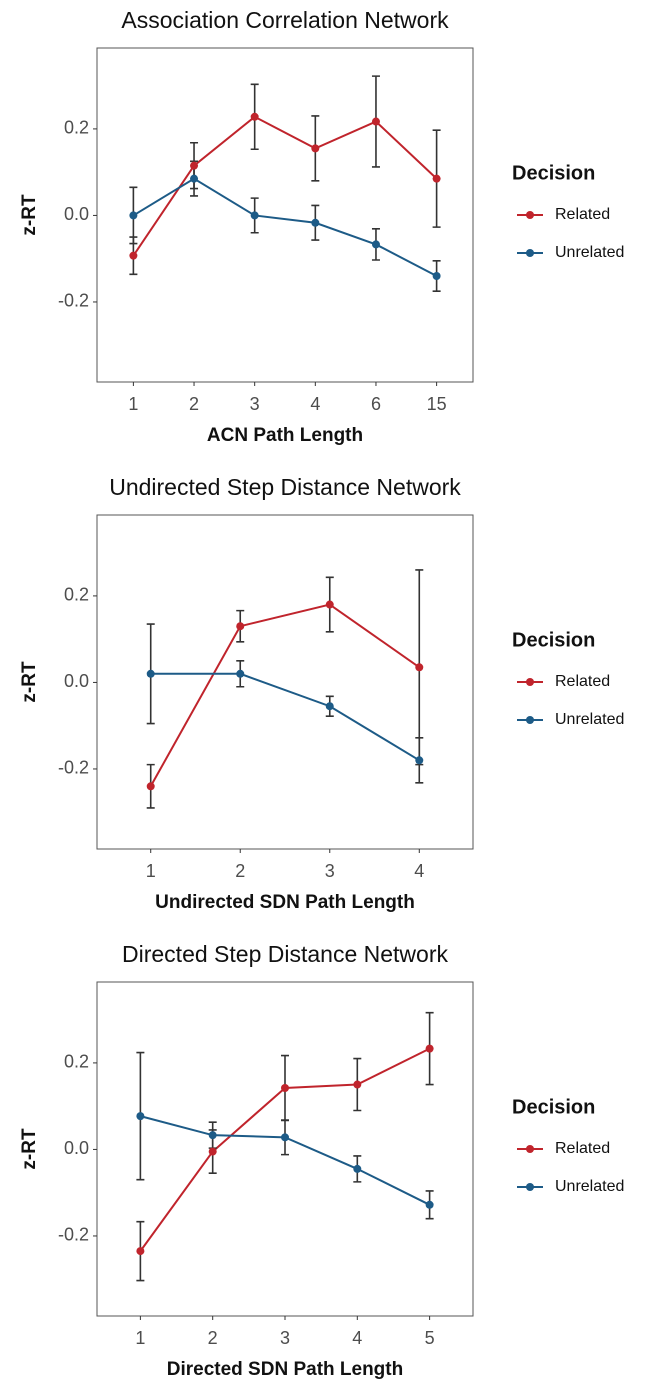  Describe the element at coordinates (285, 487) in the screenshot. I see `chart-title: Undirected Step Distance Network` at that location.